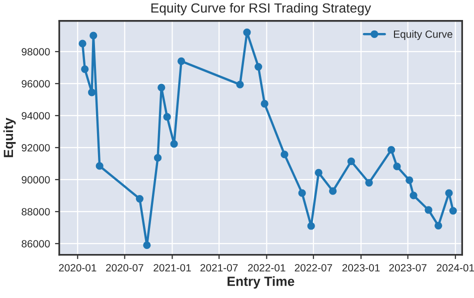  I want to click on x-tick-label: 2020-07, so click(125, 268).